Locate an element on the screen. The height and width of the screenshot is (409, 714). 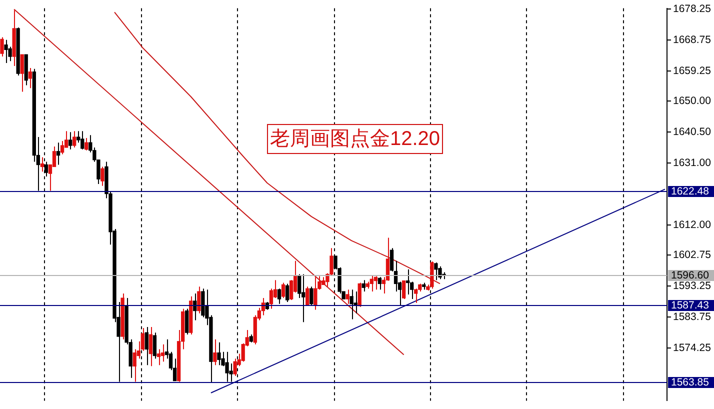
ref-line-label: 1563.85 is located at coordinates (690, 382).